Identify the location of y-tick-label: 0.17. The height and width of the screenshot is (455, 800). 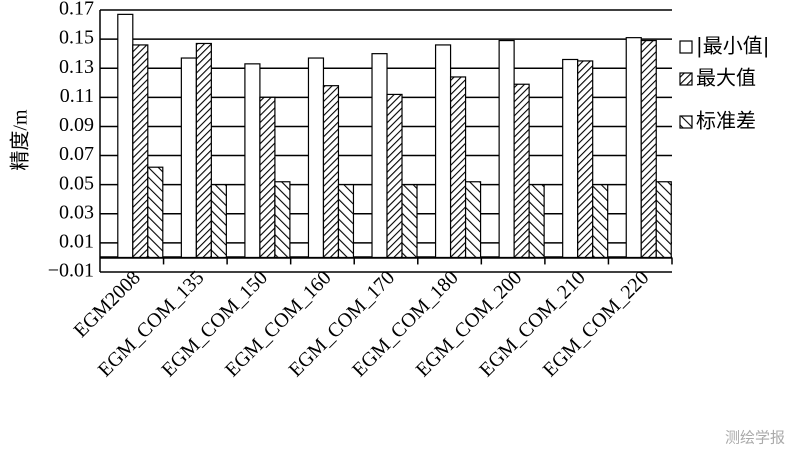
(76, 10).